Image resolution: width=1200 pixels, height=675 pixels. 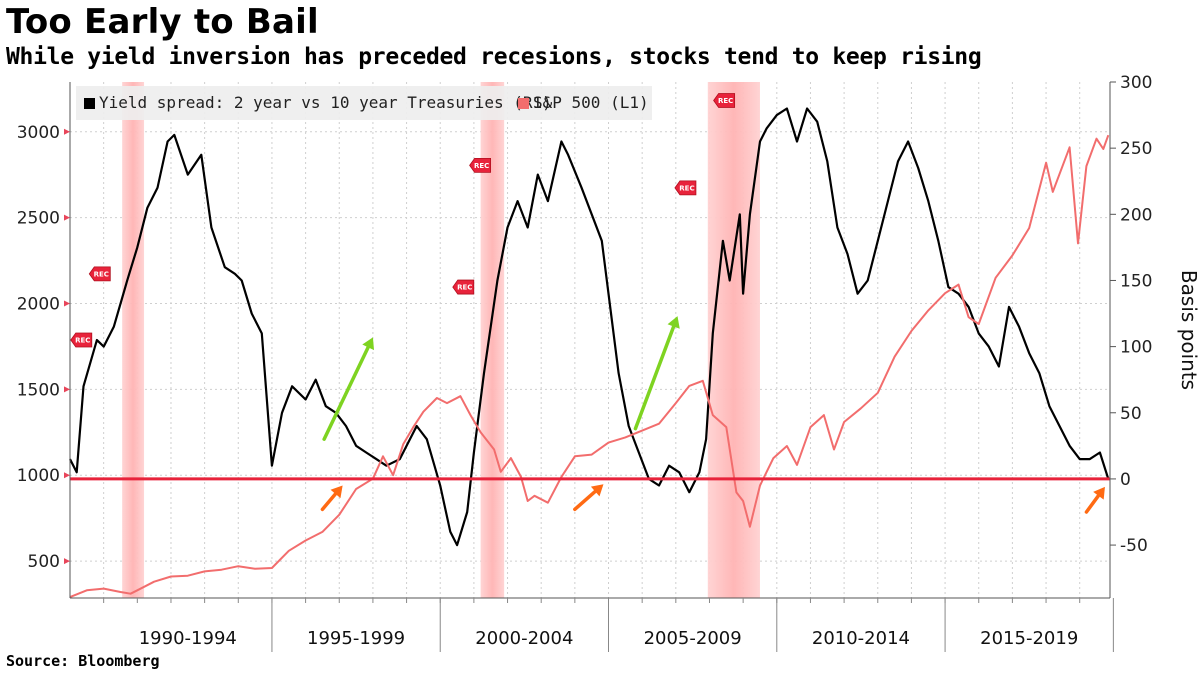 I want to click on legend-background, so click(x=364, y=103).